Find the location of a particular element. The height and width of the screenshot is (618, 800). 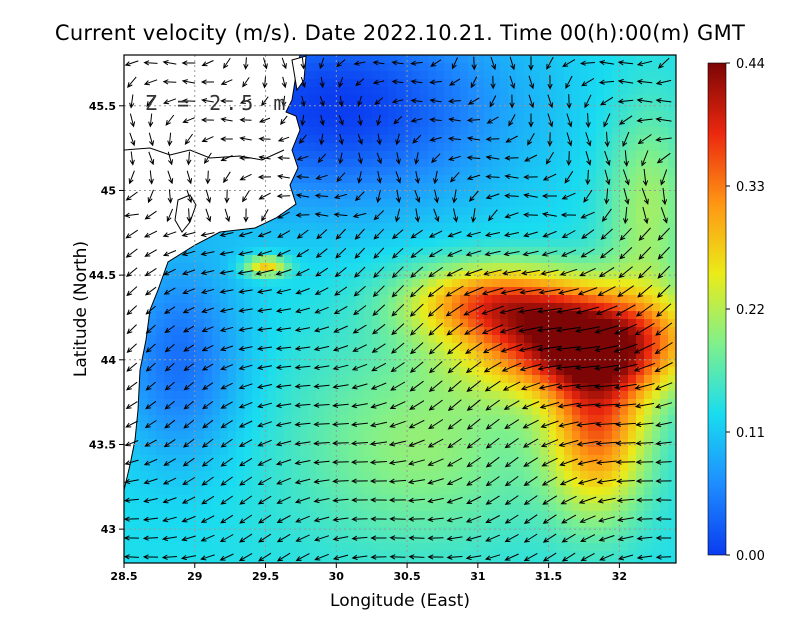

x-tick-label: 31.5 is located at coordinates (548, 576).